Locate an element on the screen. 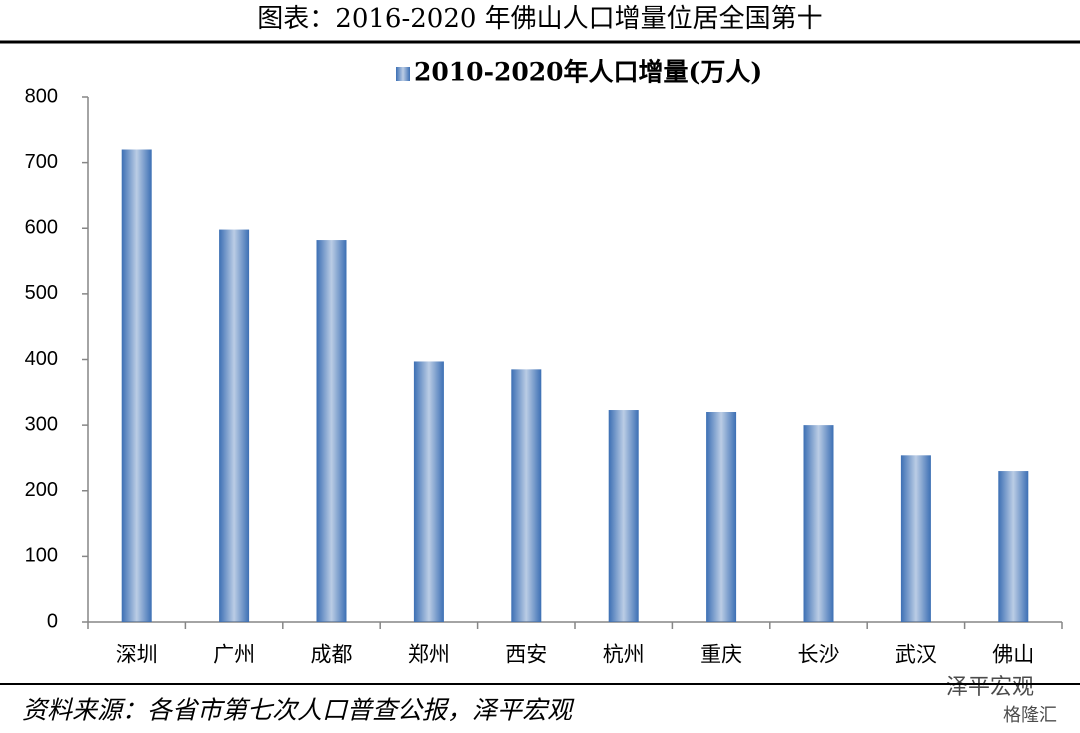  y-tick-label: 0 is located at coordinates (52, 621).